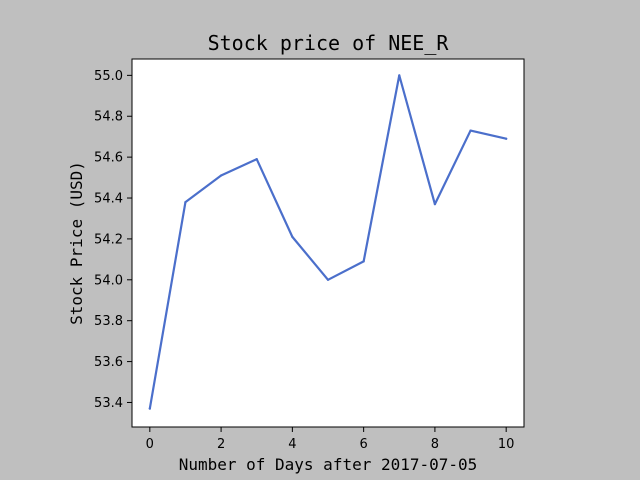 The width and height of the screenshot is (640, 480). I want to click on y-tick-label: 53.8, so click(108, 321).